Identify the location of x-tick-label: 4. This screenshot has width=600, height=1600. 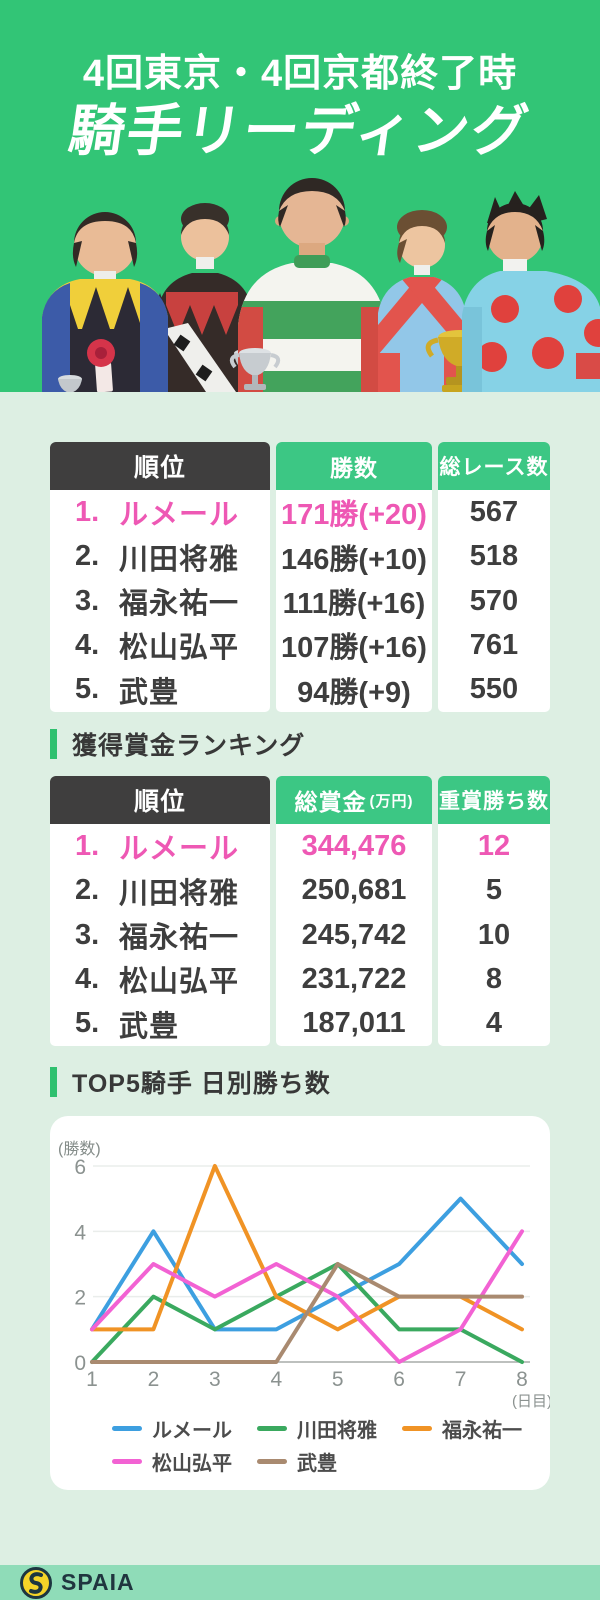
(276, 1379).